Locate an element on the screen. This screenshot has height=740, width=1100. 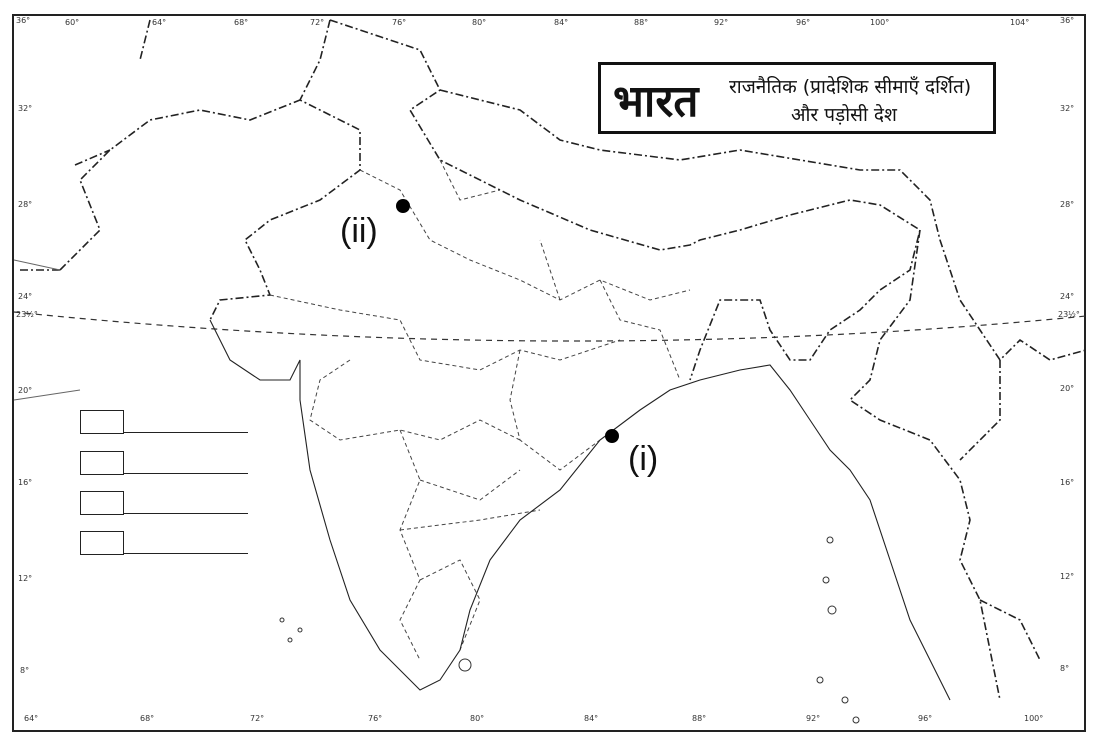
lat-tick-right: 28° is located at coordinates (1067, 204).